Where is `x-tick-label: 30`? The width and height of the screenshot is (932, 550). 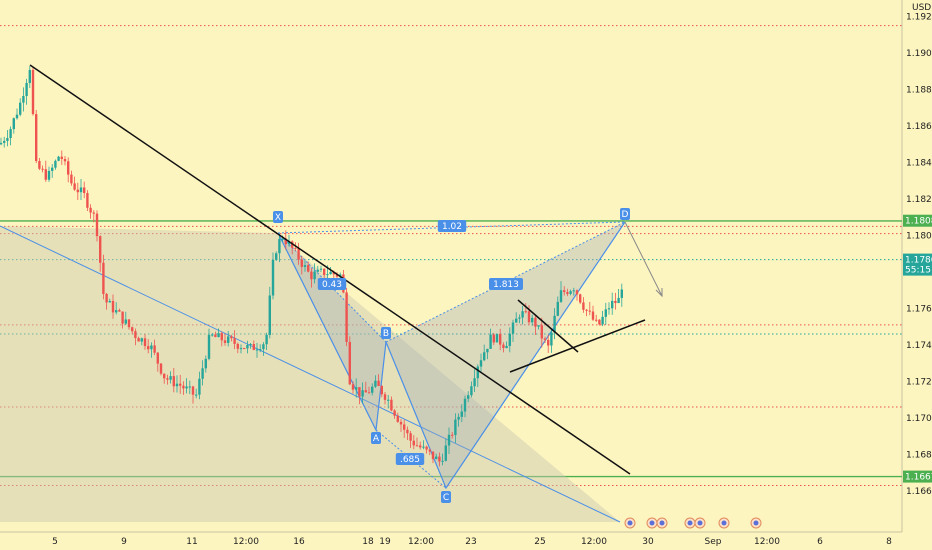 x-tick-label: 30 is located at coordinates (648, 542).